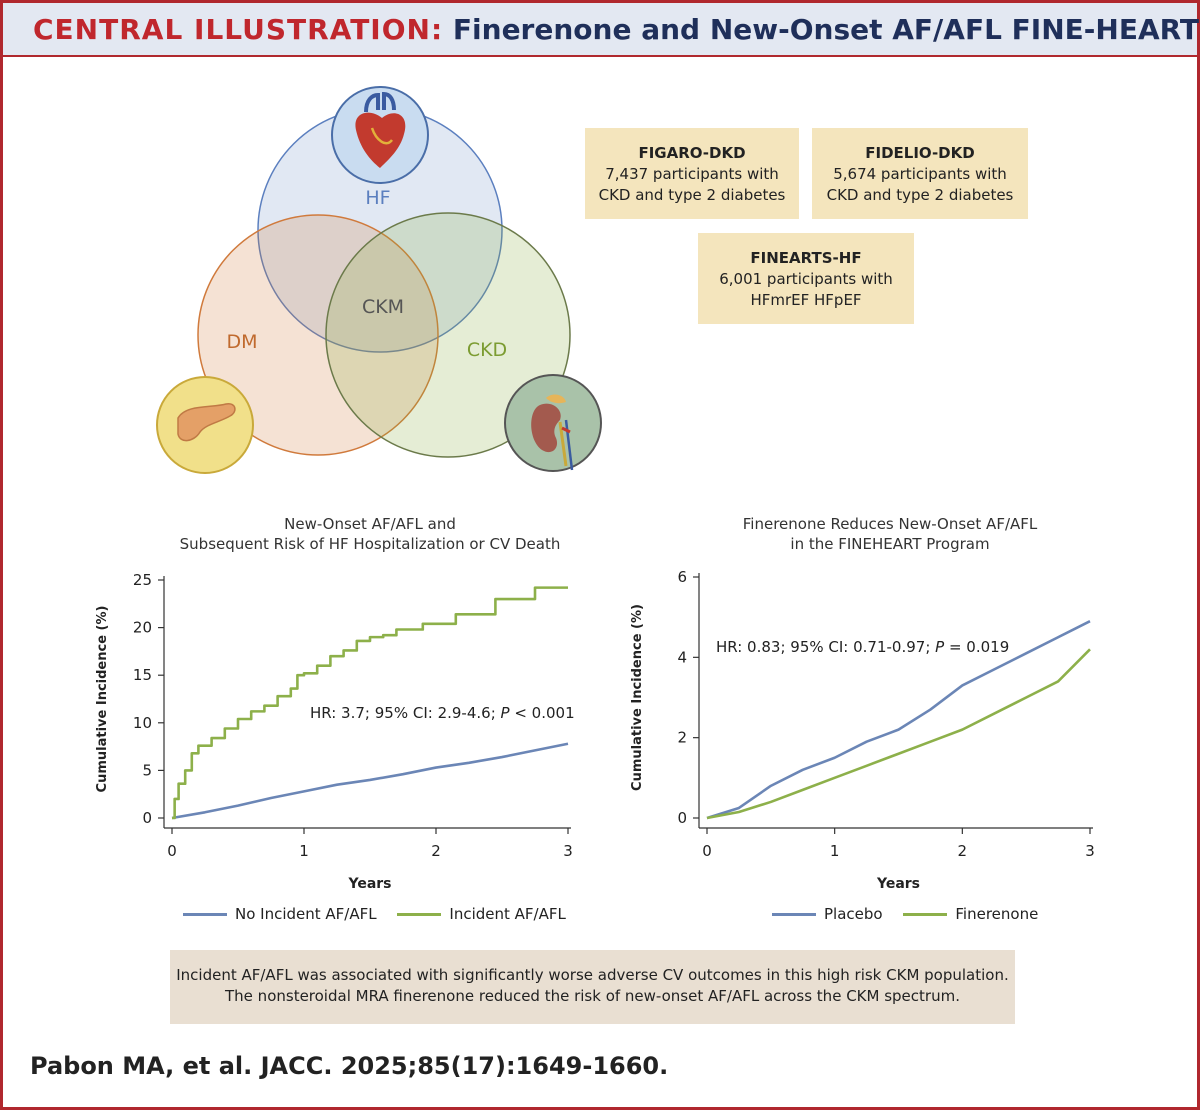 This screenshot has width=1200, height=1110. I want to click on chart-2-legend: Placebo Finerenone, so click(913, 914).